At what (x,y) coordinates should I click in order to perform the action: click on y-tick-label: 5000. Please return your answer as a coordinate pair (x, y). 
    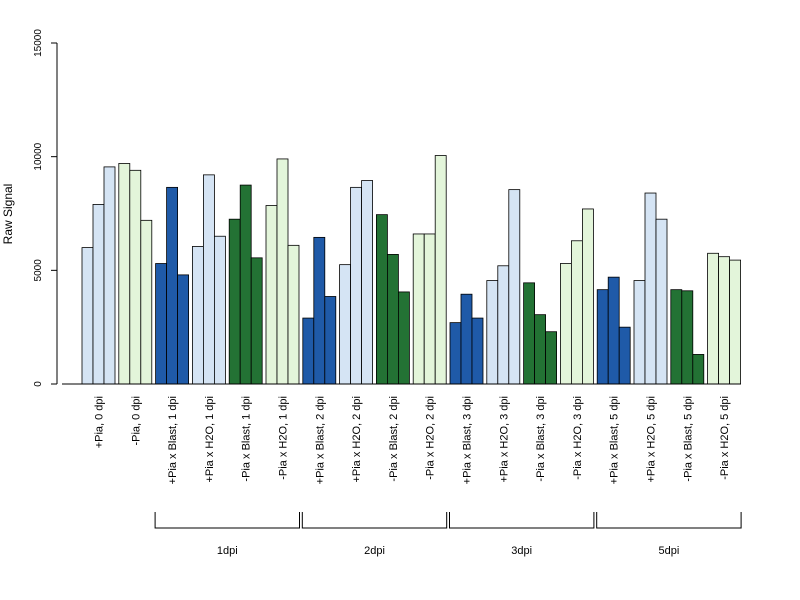
    Looking at the image, I should click on (38, 270).